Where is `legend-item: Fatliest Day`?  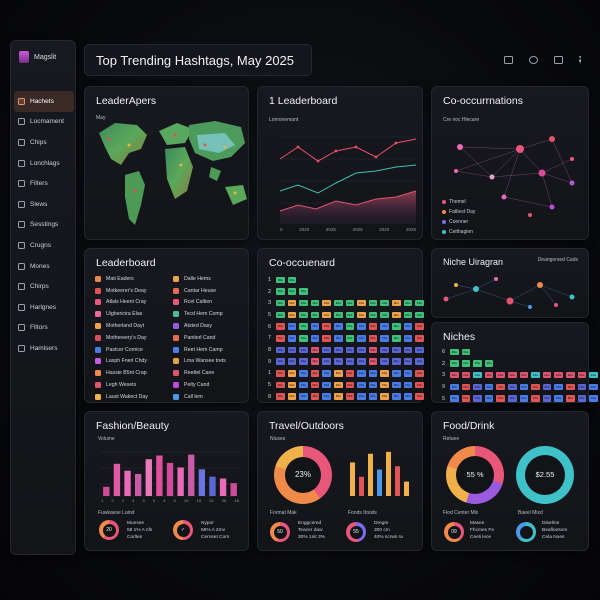
legend-item: Fatliest Day is located at coordinates (458, 212).